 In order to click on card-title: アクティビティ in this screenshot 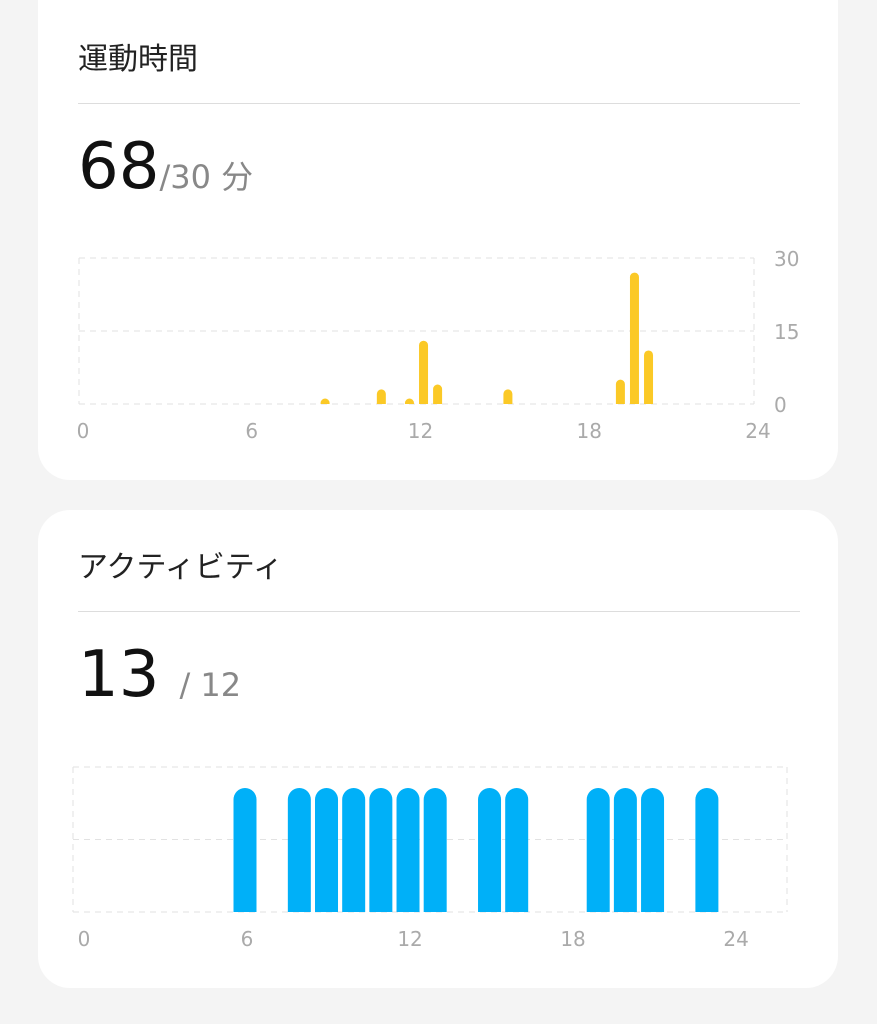, I will do `click(180, 567)`.